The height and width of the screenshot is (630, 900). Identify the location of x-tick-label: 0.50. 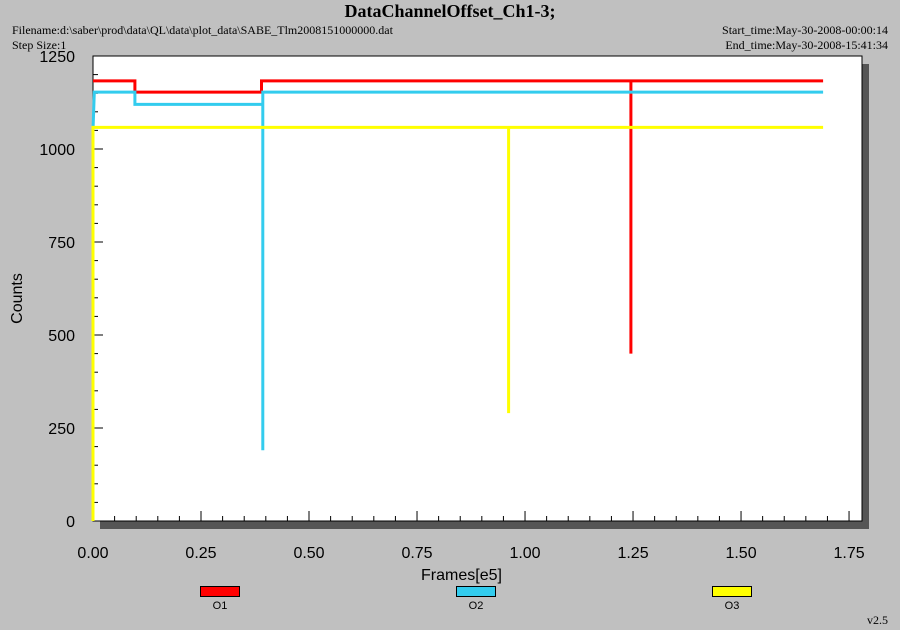
(308, 553).